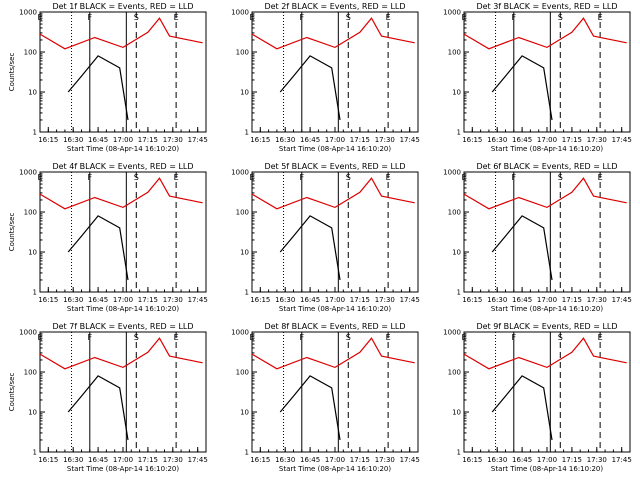 The width and height of the screenshot is (640, 480). I want to click on panel-title: Det 9f BLACK = Events, RED = LLD, so click(546, 326).